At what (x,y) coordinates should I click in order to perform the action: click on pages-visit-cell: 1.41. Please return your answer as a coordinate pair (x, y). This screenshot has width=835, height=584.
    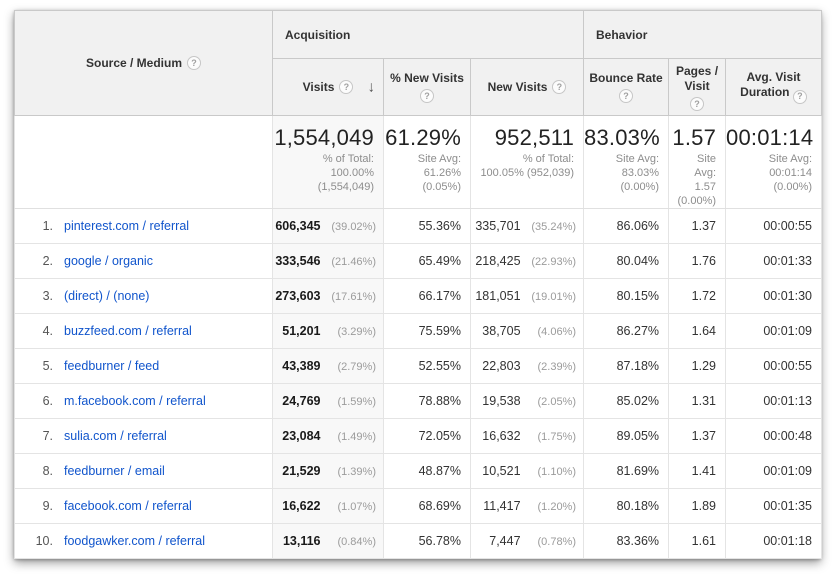
    Looking at the image, I should click on (697, 471).